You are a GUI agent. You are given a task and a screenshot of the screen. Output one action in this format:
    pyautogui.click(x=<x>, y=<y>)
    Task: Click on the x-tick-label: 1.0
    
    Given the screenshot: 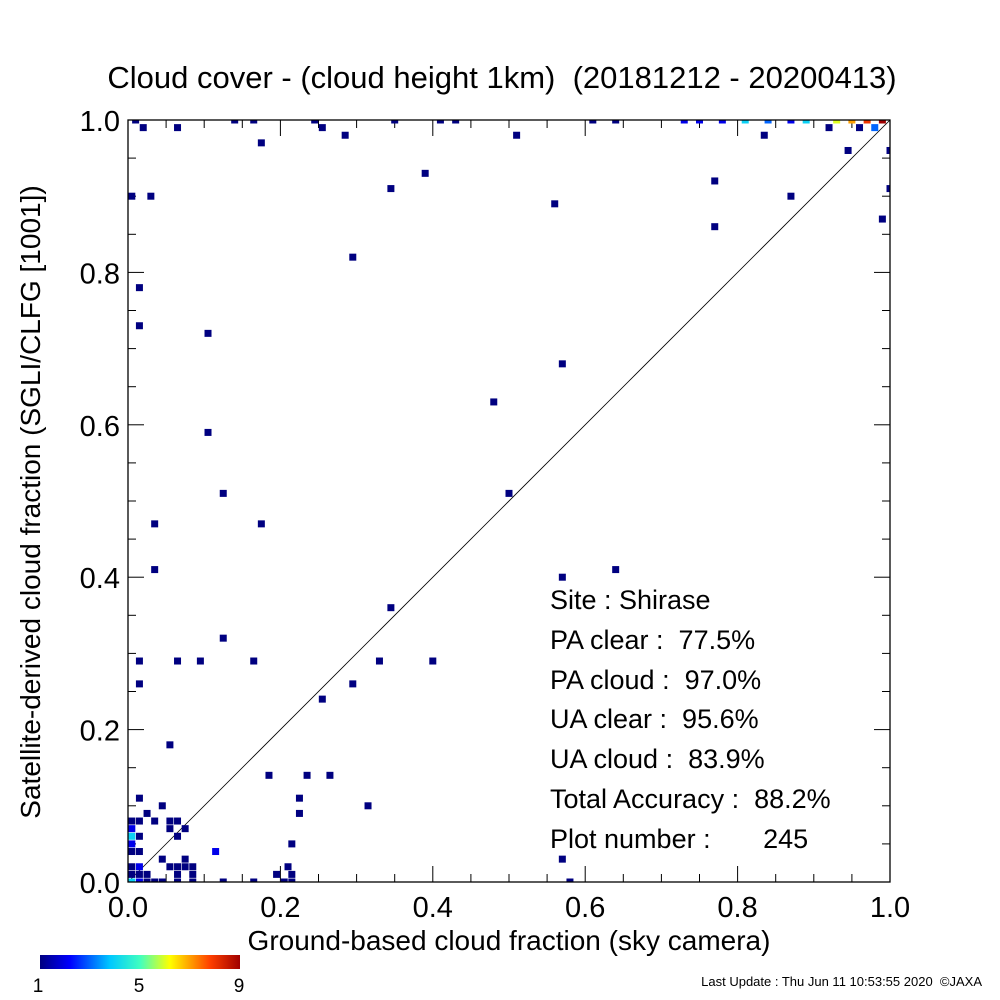 What is the action you would take?
    pyautogui.click(x=890, y=908)
    